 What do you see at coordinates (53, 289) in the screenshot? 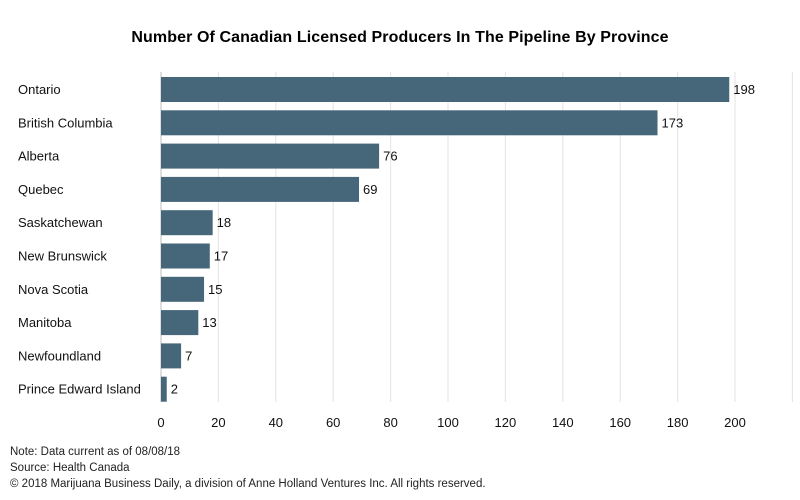
I see `category-label: Nova Scotia` at bounding box center [53, 289].